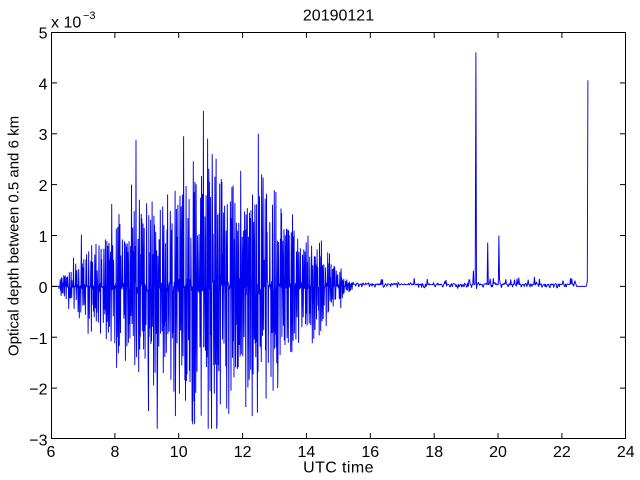 The height and width of the screenshot is (480, 640). Describe the element at coordinates (562, 452) in the screenshot. I see `svg-text: 22` at that location.